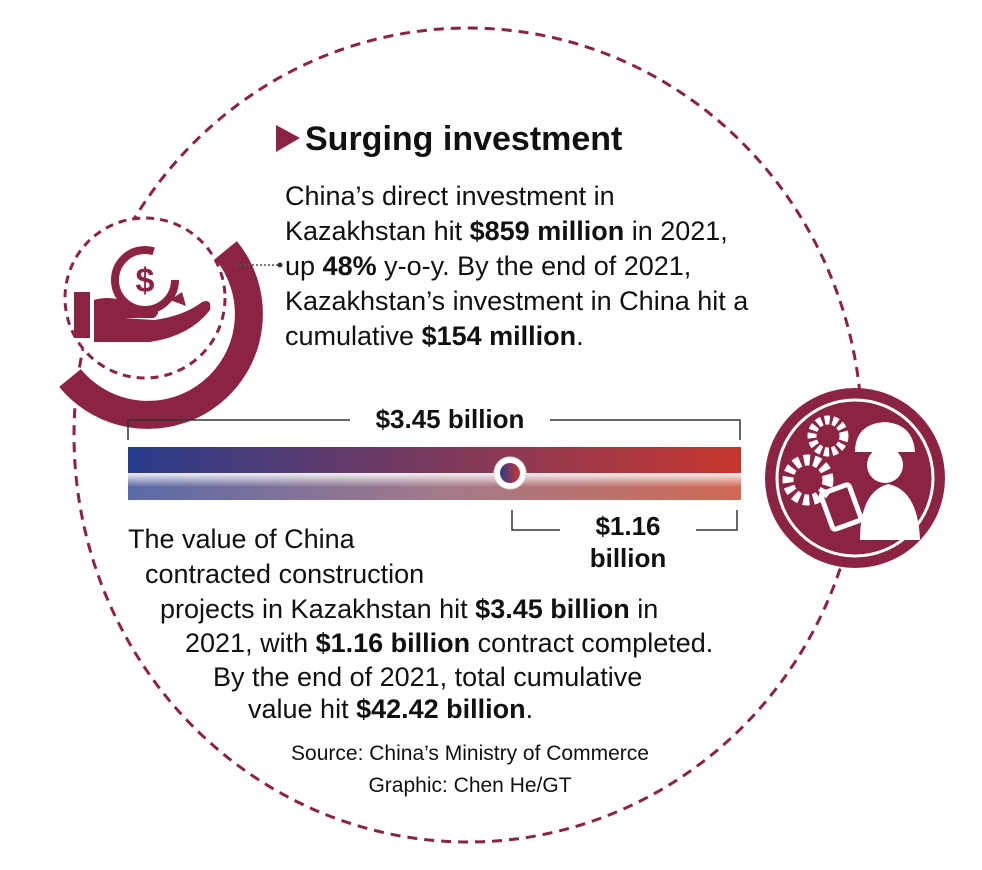 The height and width of the screenshot is (870, 982). What do you see at coordinates (499, 336) in the screenshot?
I see `highlight: $154 million` at bounding box center [499, 336].